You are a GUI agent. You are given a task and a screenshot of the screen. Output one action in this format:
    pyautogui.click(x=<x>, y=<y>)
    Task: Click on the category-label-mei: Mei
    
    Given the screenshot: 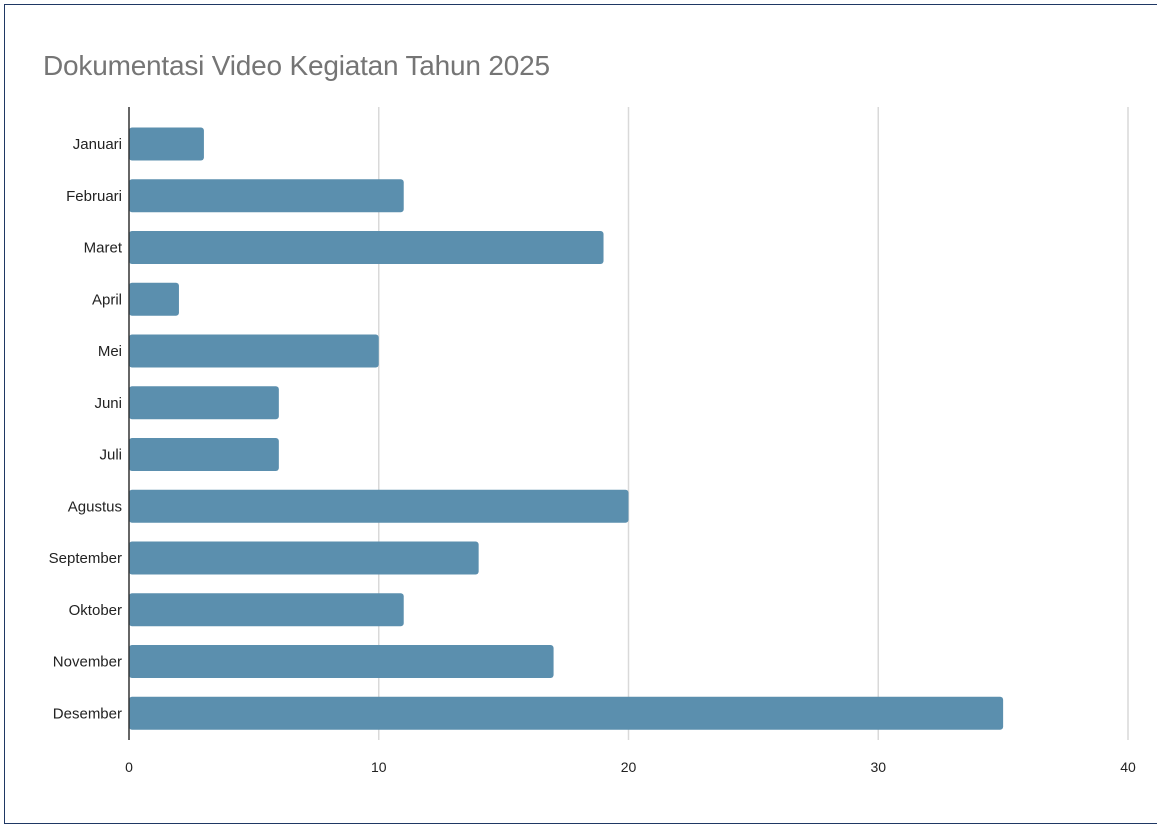 What is the action you would take?
    pyautogui.click(x=110, y=351)
    